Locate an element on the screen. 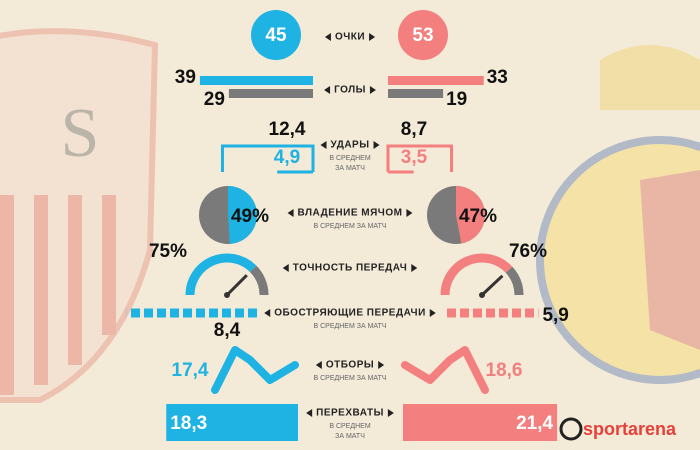 The height and width of the screenshot is (450, 700). shots-total: 8,7 is located at coordinates (414, 129).